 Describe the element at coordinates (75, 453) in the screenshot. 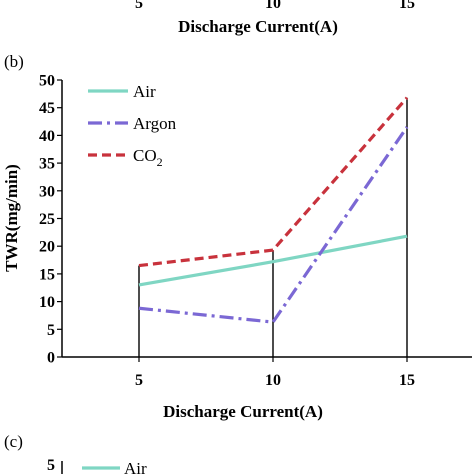

I see `bottom-fragment: (c) 5 Air` at that location.